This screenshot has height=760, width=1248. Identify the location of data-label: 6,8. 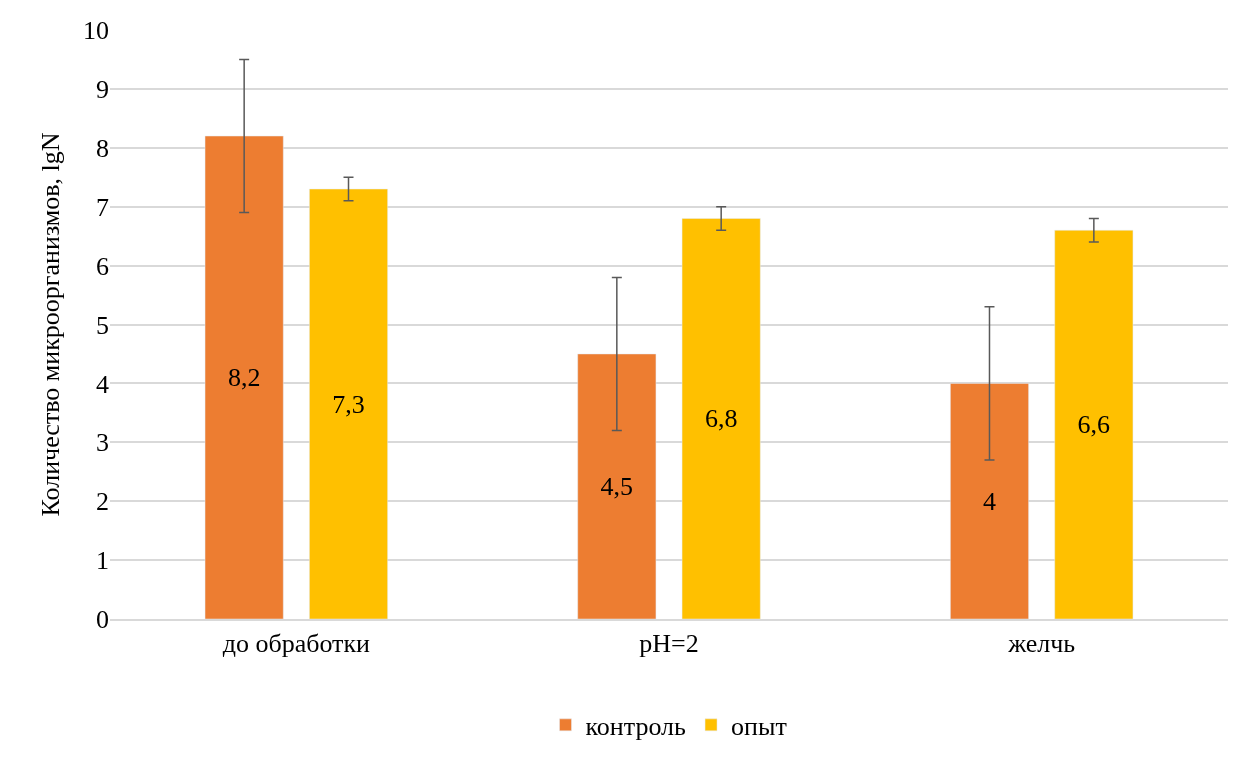
(721, 419).